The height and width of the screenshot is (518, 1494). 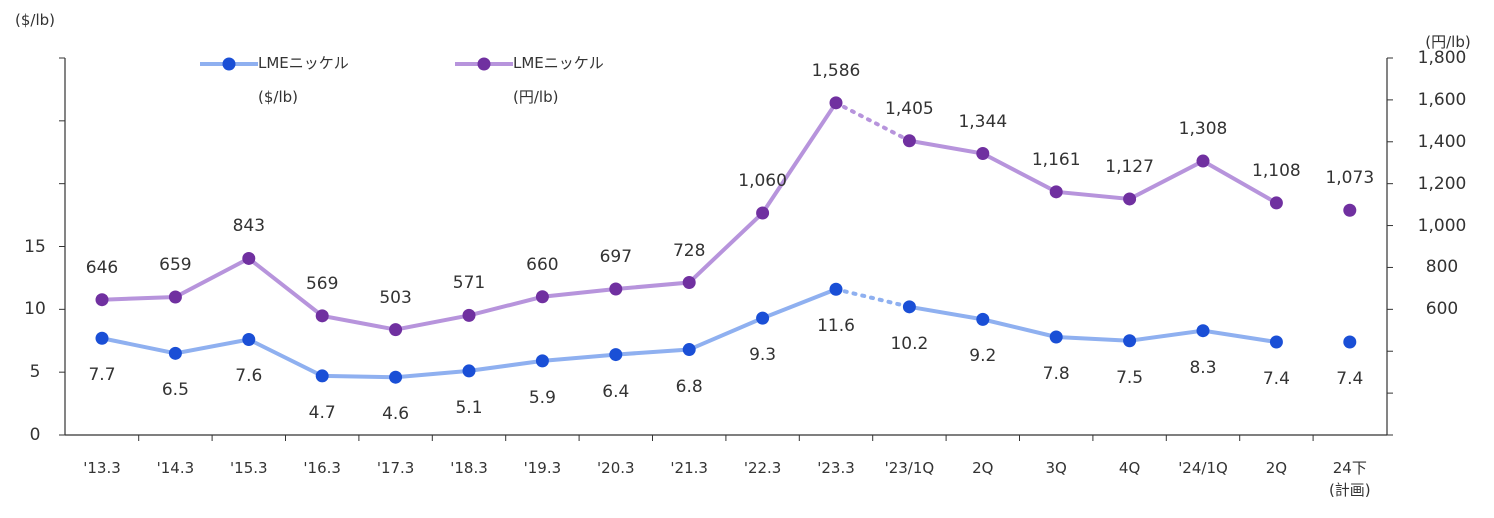 What do you see at coordinates (909, 468) in the screenshot?
I see `x-tick-label: '23/1Q` at bounding box center [909, 468].